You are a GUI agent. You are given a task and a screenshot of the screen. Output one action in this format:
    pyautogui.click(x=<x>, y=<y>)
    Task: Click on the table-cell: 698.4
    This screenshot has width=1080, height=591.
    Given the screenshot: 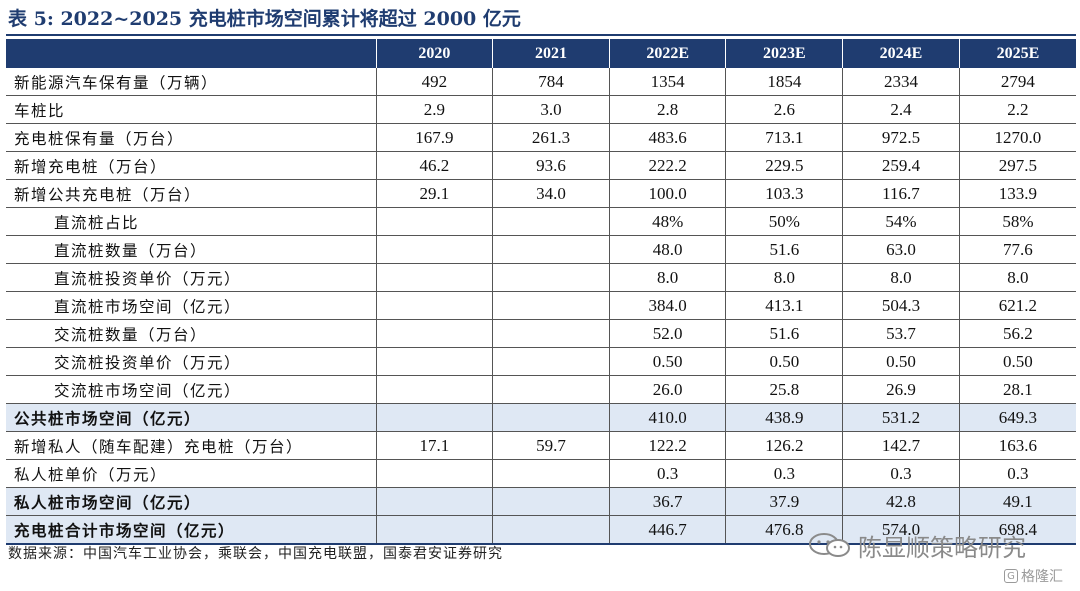 What is the action you would take?
    pyautogui.click(x=1017, y=530)
    